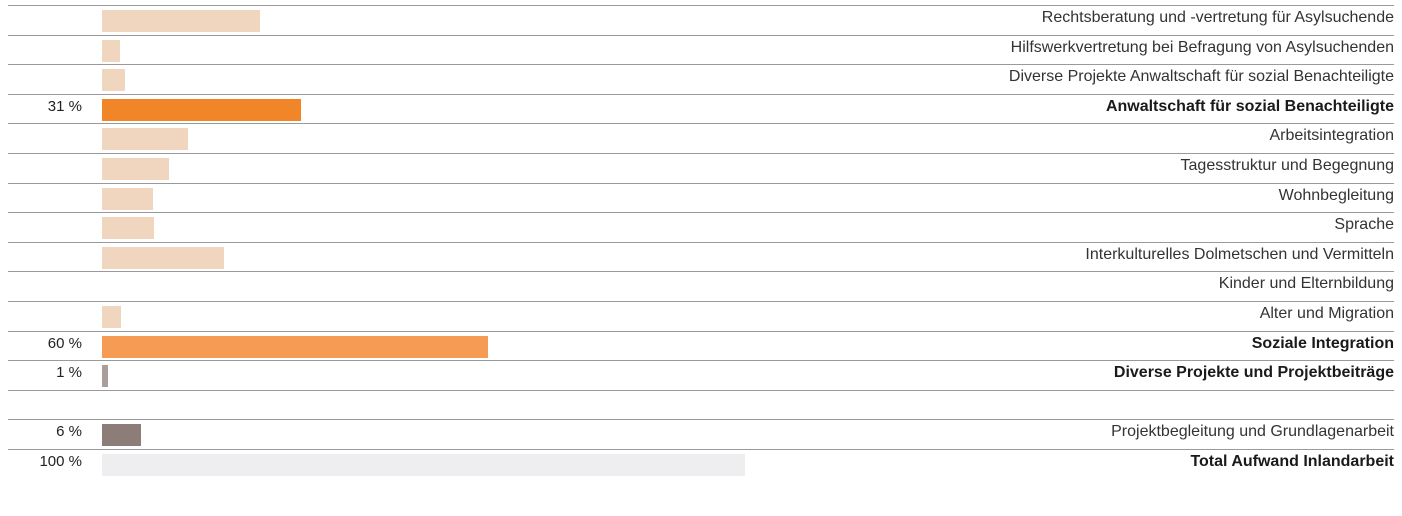 The height and width of the screenshot is (516, 1402). I want to click on chart-row: 100 % Total Aufwand Inlandarbeit, so click(701, 462).